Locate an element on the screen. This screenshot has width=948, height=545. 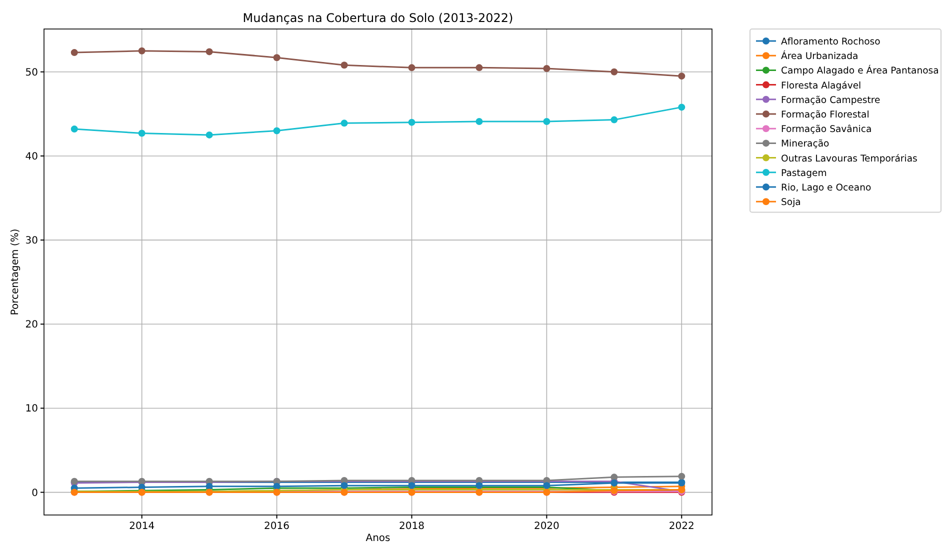
y-tick-label: 20 is located at coordinates (31, 325).